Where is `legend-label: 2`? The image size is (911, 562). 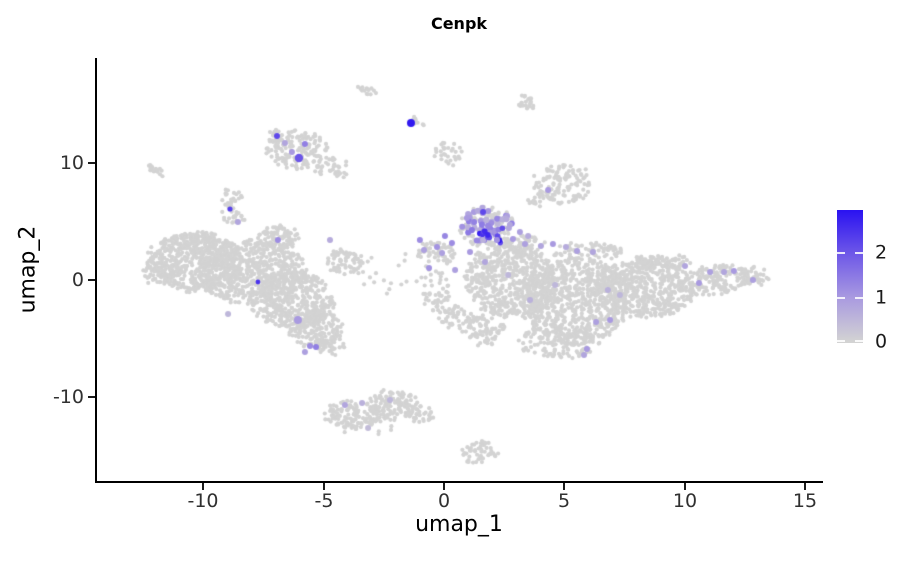
legend-label: 2 is located at coordinates (881, 252).